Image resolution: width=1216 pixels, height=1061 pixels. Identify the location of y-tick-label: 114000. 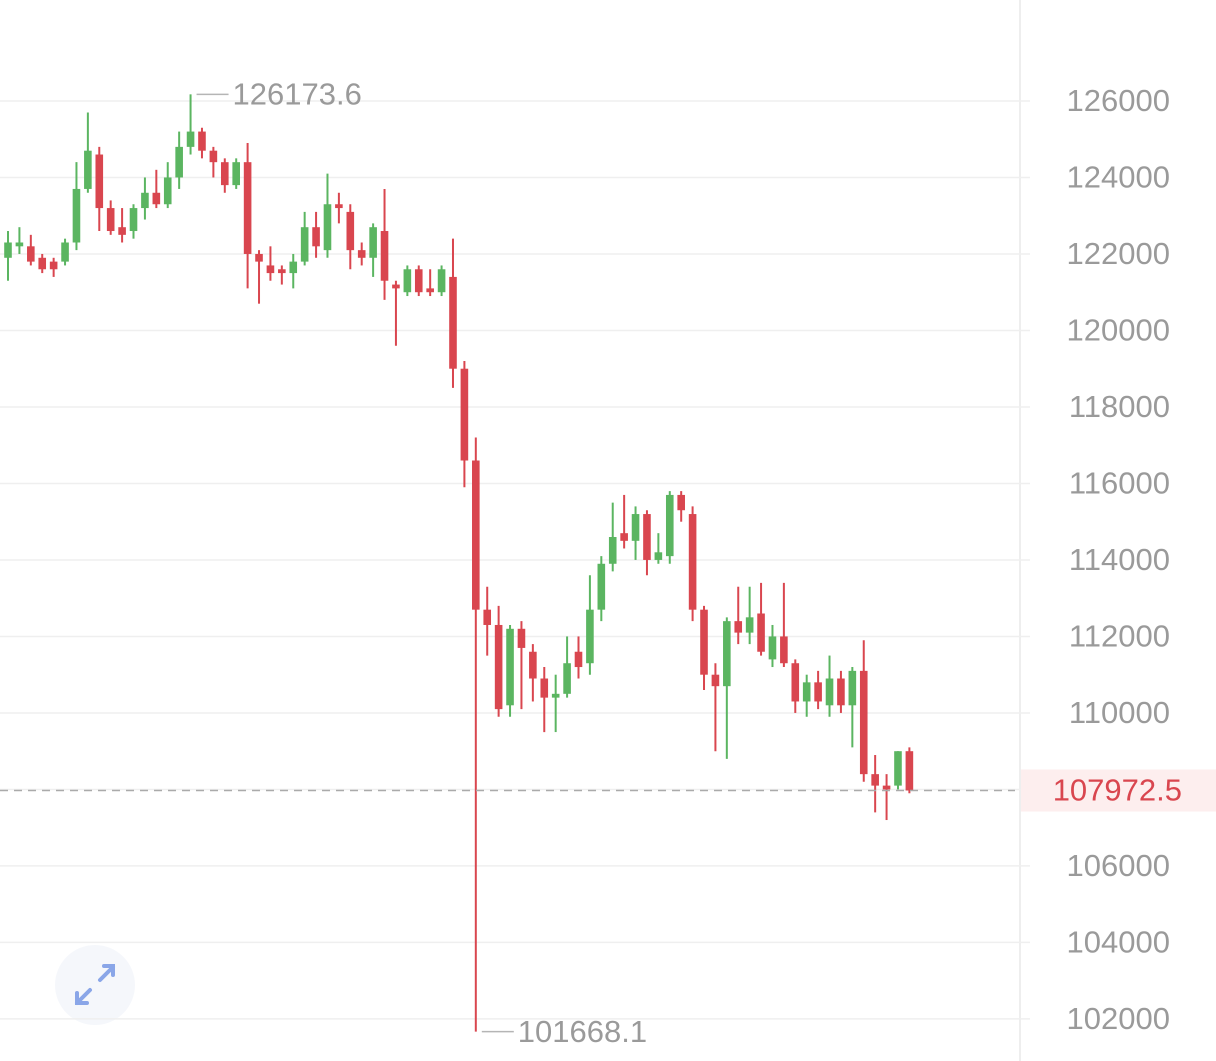
(1119, 559).